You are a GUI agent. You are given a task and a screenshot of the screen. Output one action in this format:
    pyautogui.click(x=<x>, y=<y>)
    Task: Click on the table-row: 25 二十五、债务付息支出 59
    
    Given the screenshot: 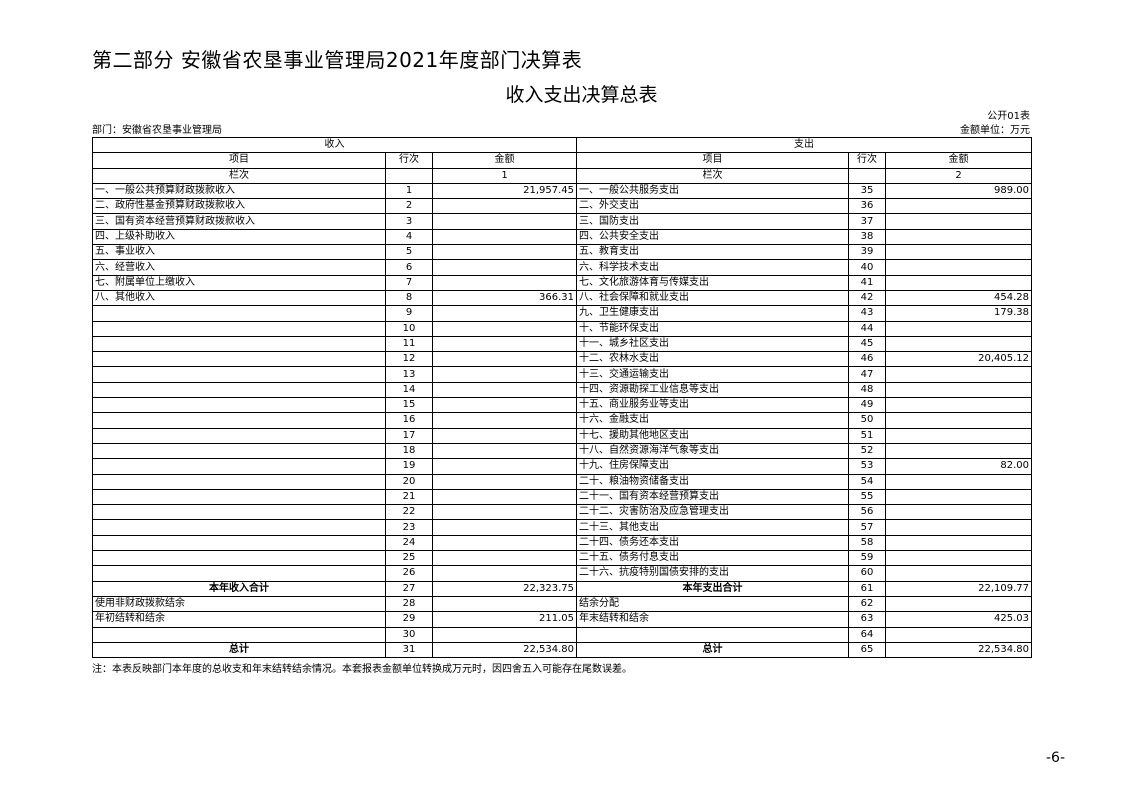 What is the action you would take?
    pyautogui.click(x=562, y=558)
    